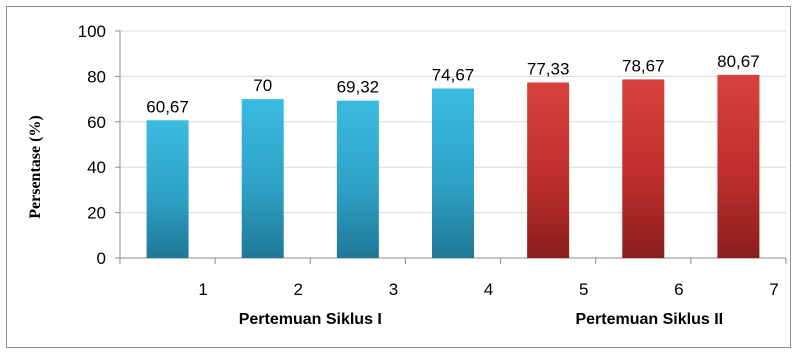 The image size is (797, 354). I want to click on group-label-2: Pertemuan Siklus II, so click(649, 319).